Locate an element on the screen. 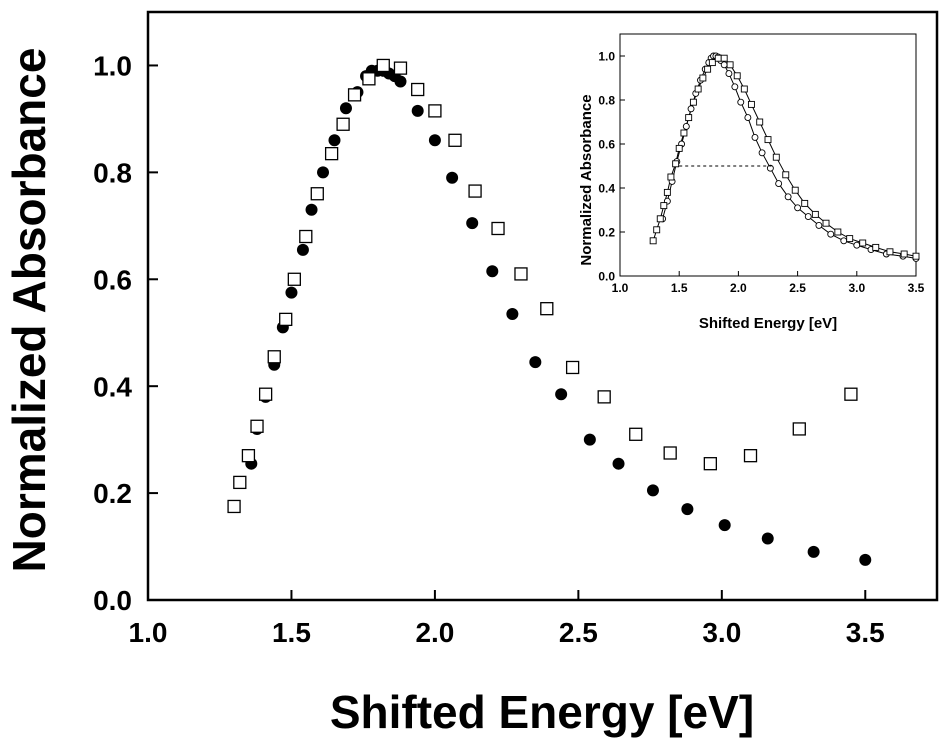  main-y-tick-label: 1.0 is located at coordinates (112, 66).